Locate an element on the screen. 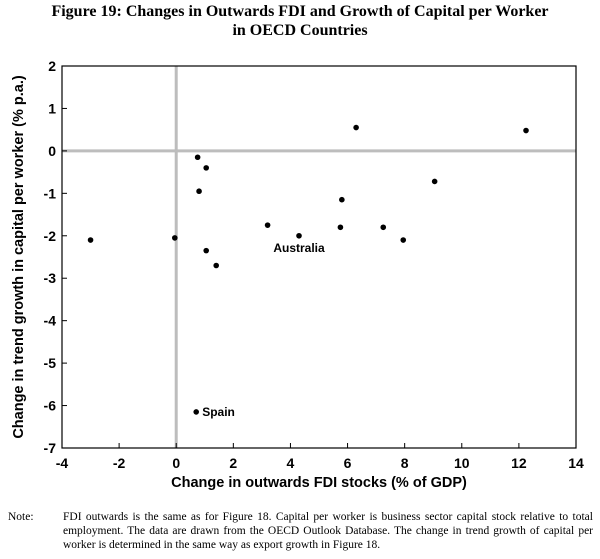  y-tick-label: 2 is located at coordinates (52, 66).